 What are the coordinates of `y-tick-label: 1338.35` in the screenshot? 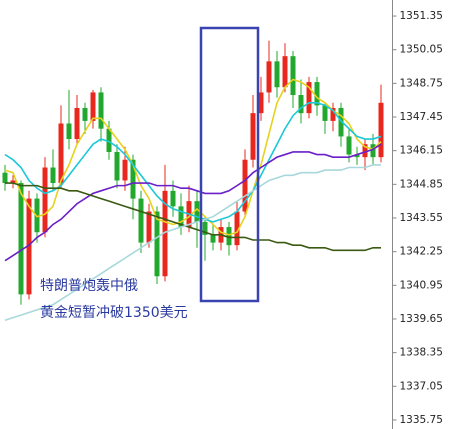 It's located at (421, 353).